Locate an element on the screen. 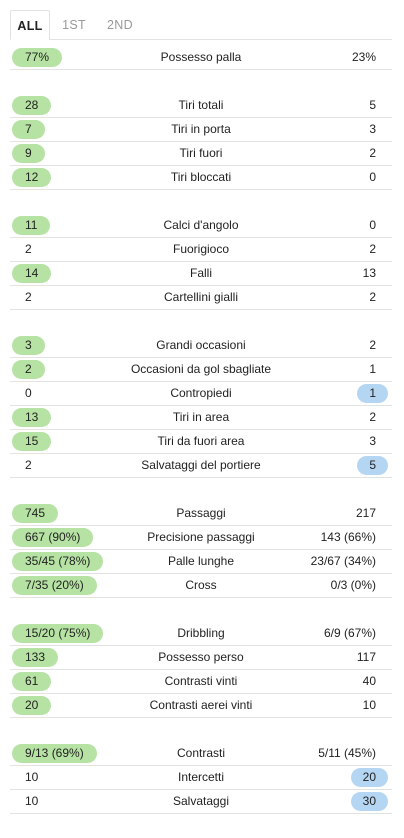  stat-label: Contrasti vinti is located at coordinates (201, 681).